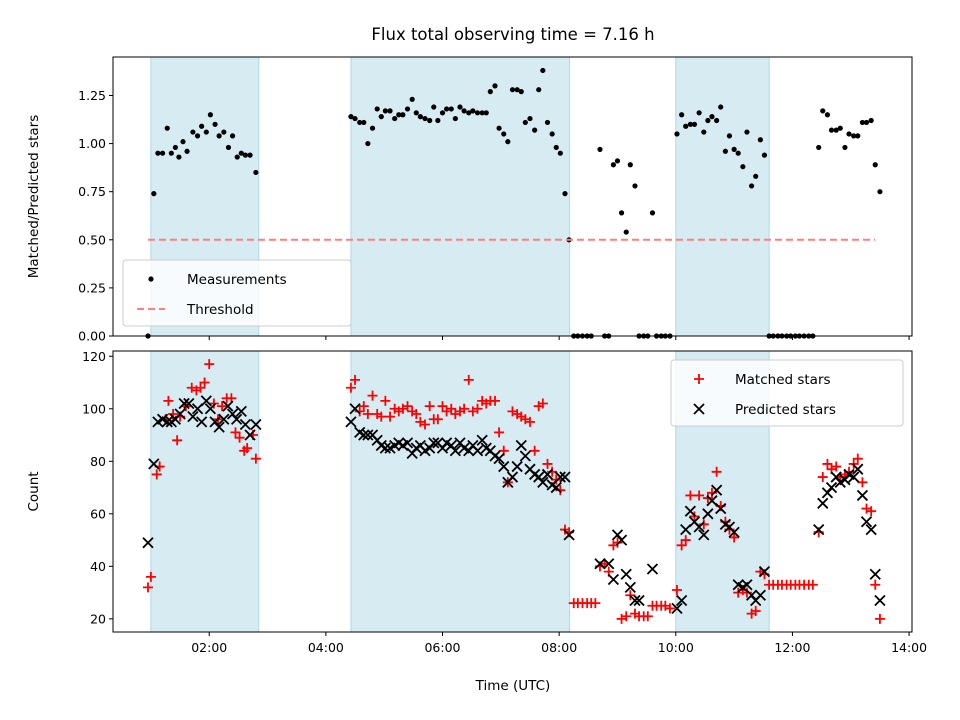 The width and height of the screenshot is (960, 720). I want to click on y-tick-label: 100, so click(94, 408).